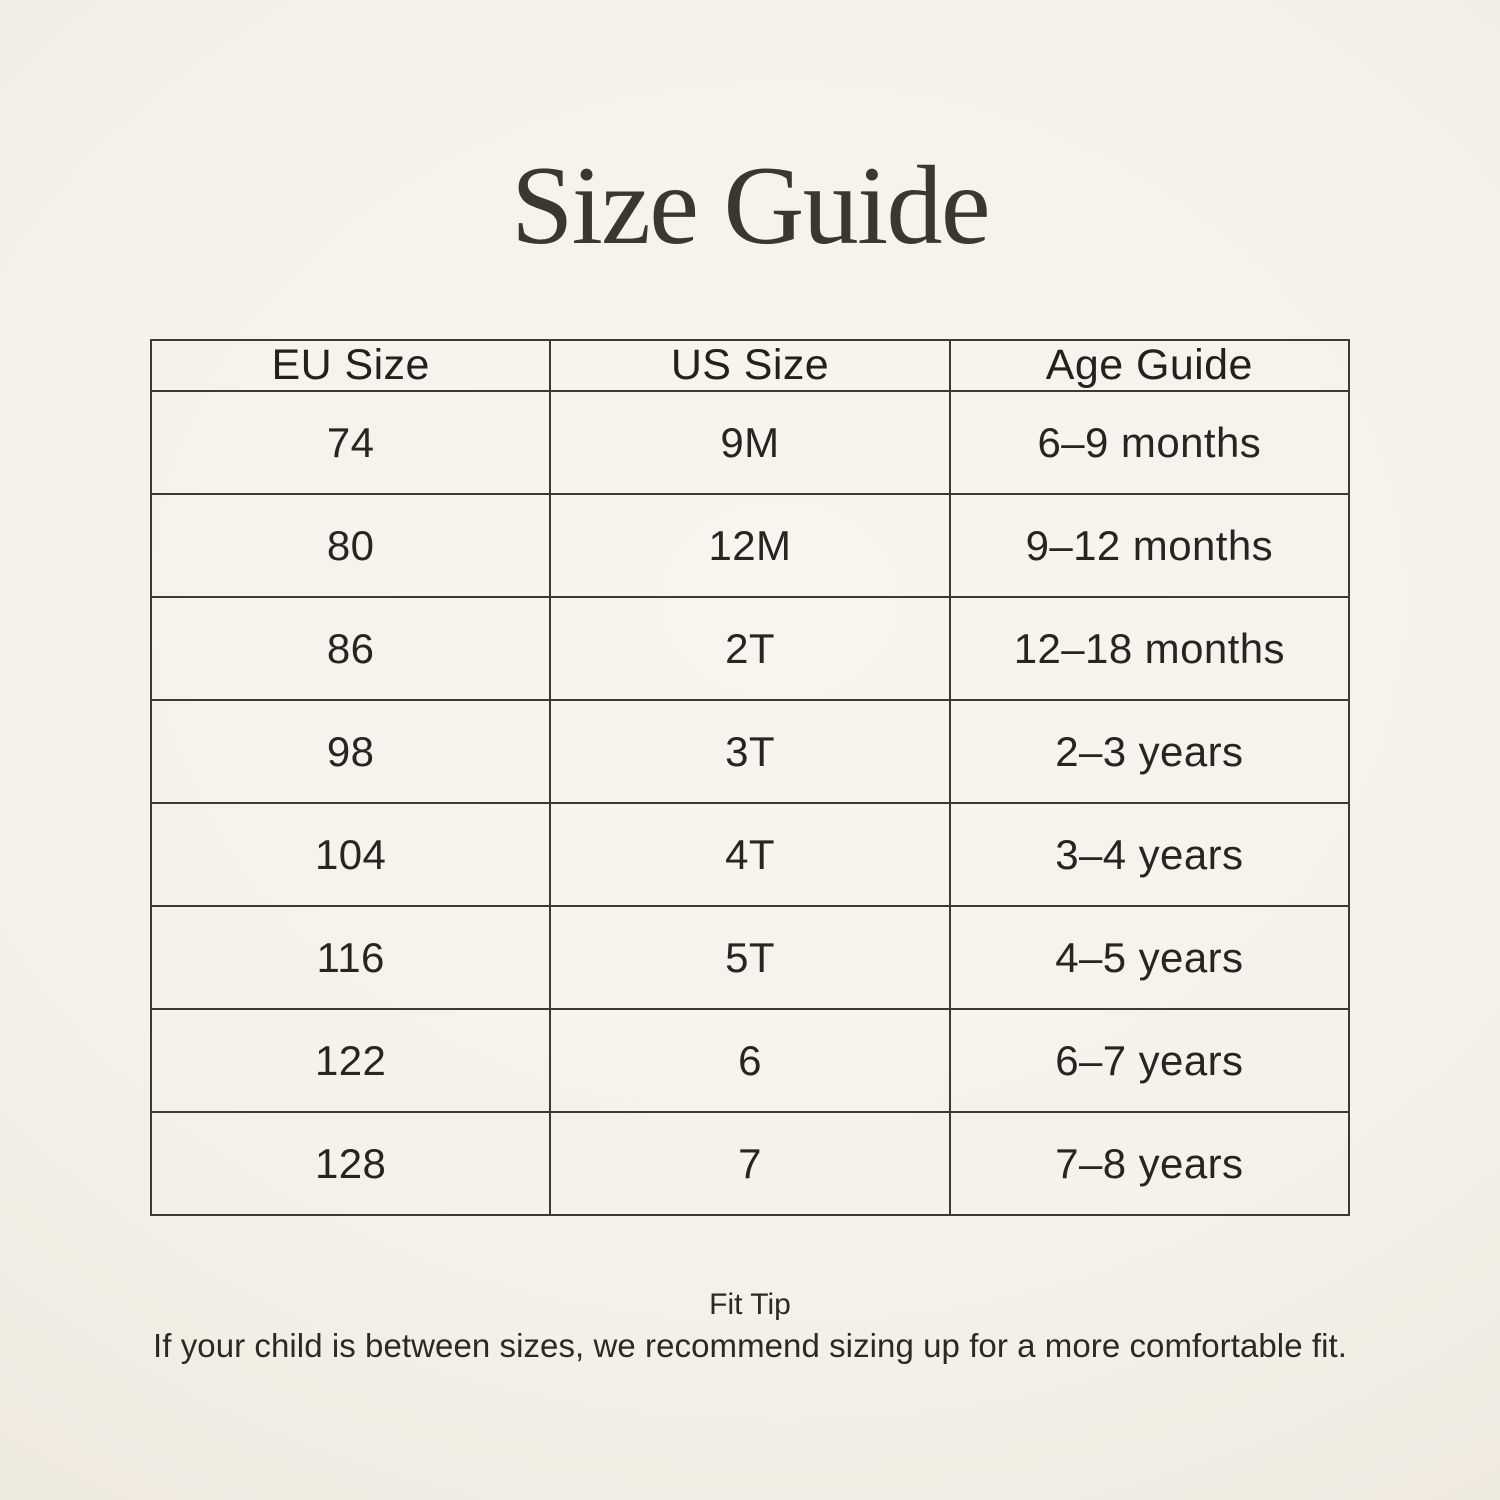 This screenshot has height=1500, width=1500. I want to click on cell-us-size: 5T, so click(750, 957).